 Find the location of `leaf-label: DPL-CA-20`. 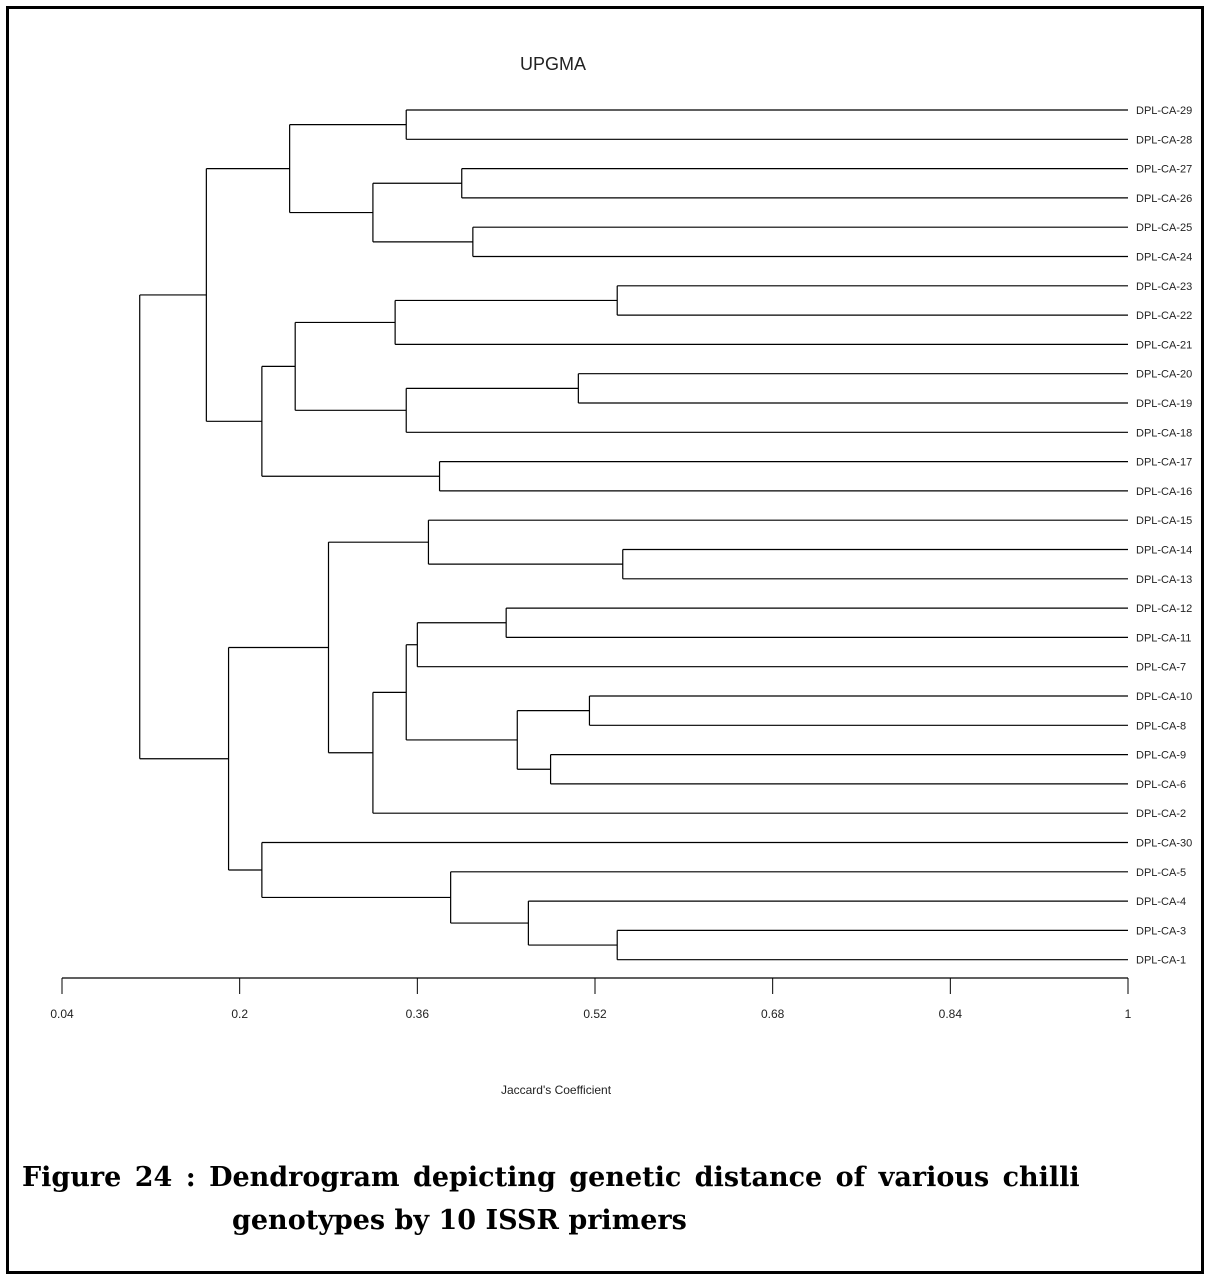

leaf-label: DPL-CA-20 is located at coordinates (1164, 375).